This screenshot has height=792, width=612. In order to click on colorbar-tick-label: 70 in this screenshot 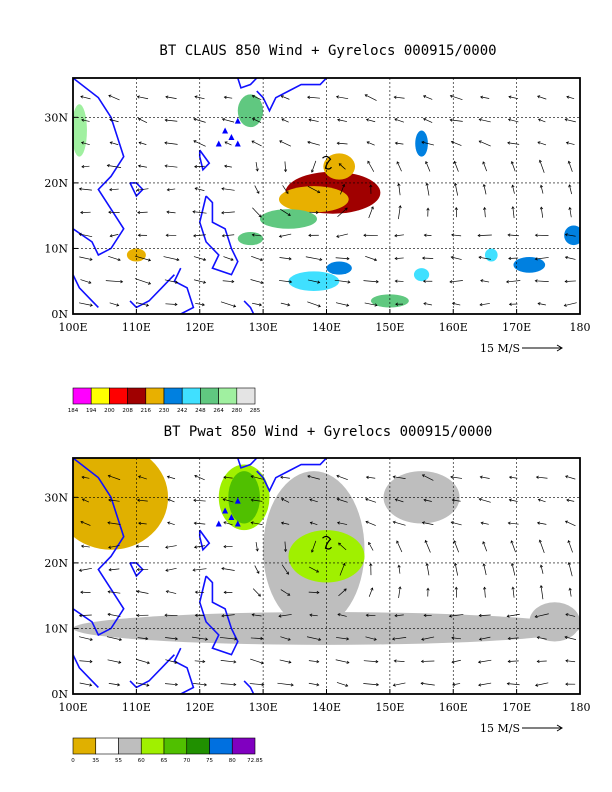, I will do `click(186, 761)`.